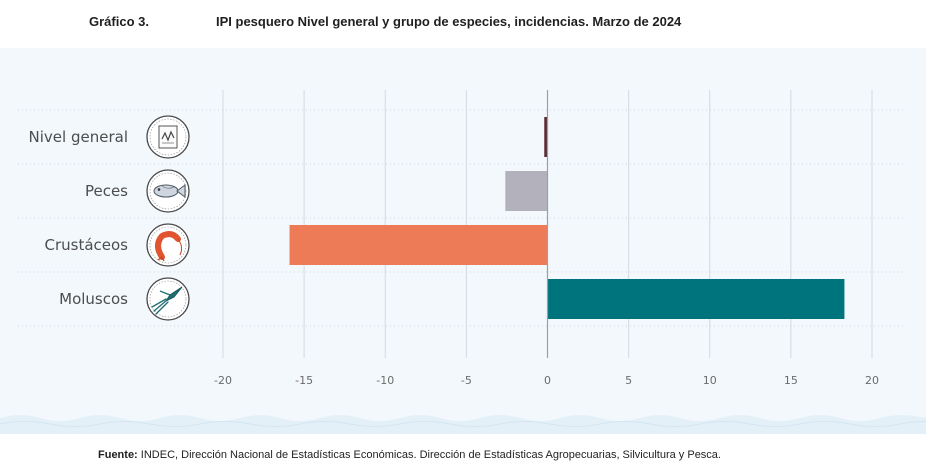 This screenshot has height=471, width=926. Describe the element at coordinates (526, 191) in the screenshot. I see `bar-peces` at that location.